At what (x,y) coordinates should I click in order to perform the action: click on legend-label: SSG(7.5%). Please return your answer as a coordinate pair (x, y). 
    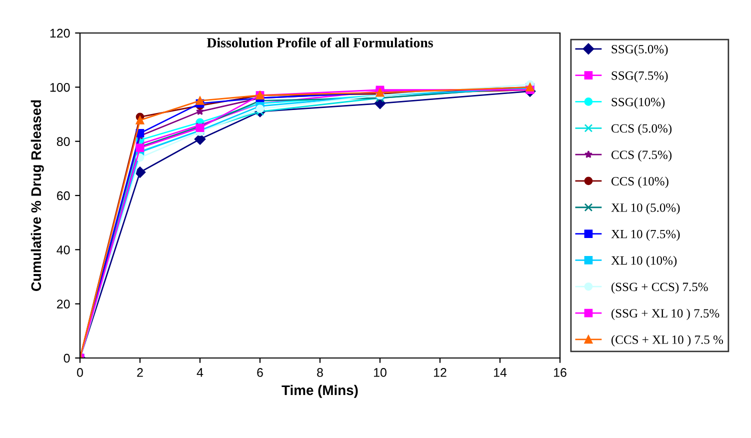
    Looking at the image, I should click on (640, 76).